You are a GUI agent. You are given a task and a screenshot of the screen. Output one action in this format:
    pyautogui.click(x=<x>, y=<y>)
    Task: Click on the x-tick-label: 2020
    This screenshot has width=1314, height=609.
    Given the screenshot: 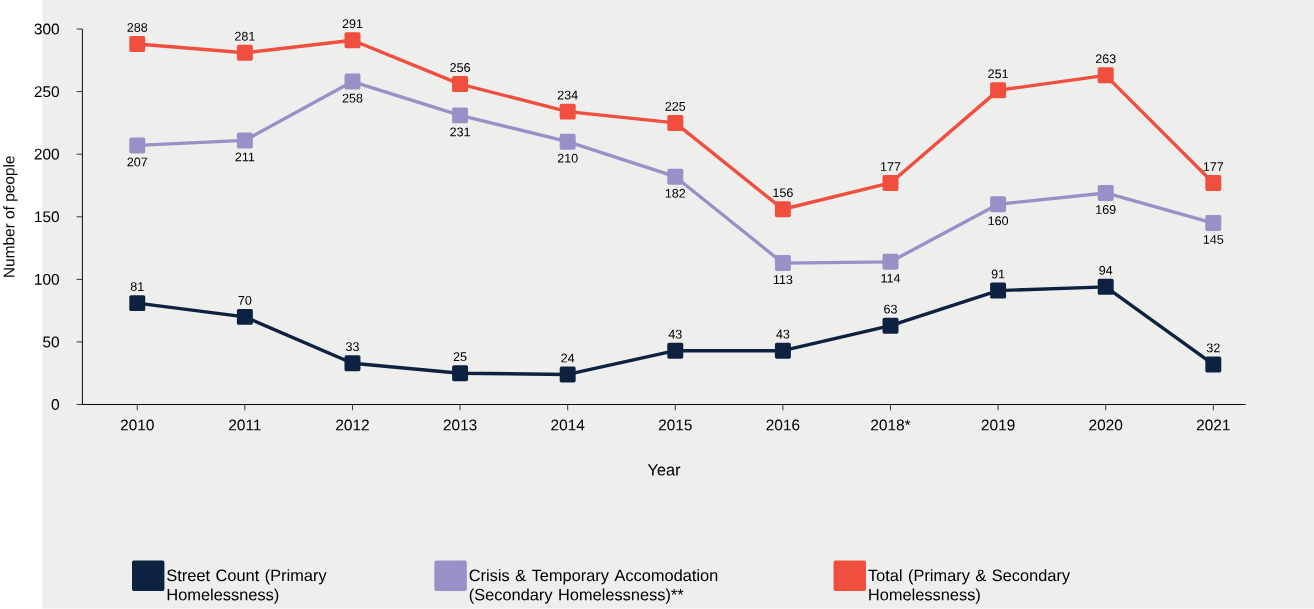 What is the action you would take?
    pyautogui.click(x=1106, y=425)
    